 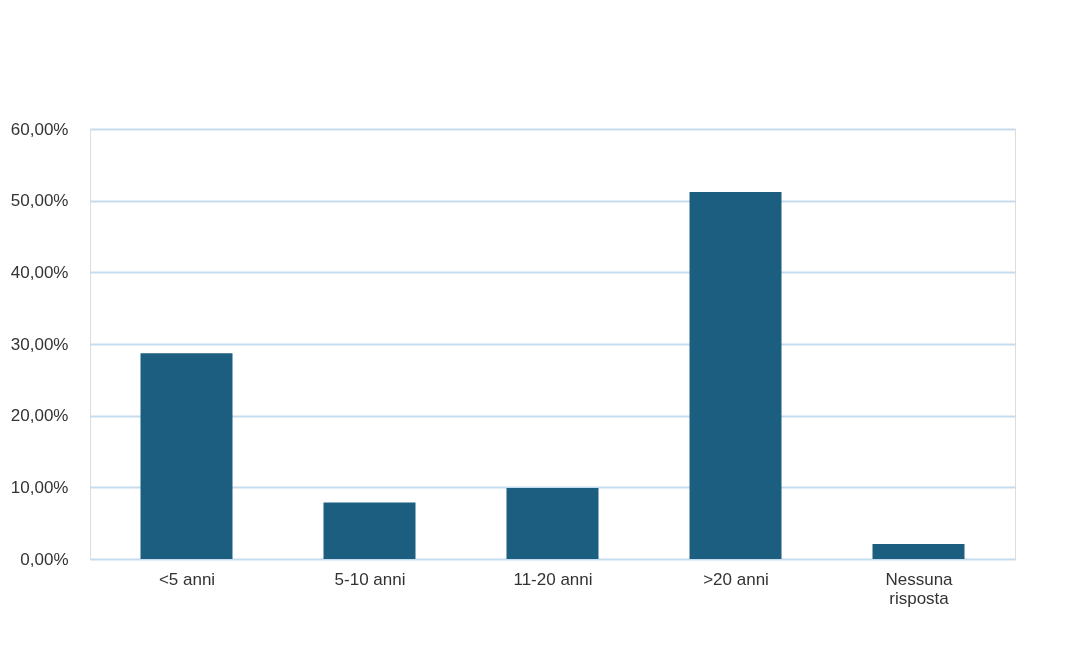 What do you see at coordinates (919, 588) in the screenshot?
I see `x-tick-label: Nessuna risposta` at bounding box center [919, 588].